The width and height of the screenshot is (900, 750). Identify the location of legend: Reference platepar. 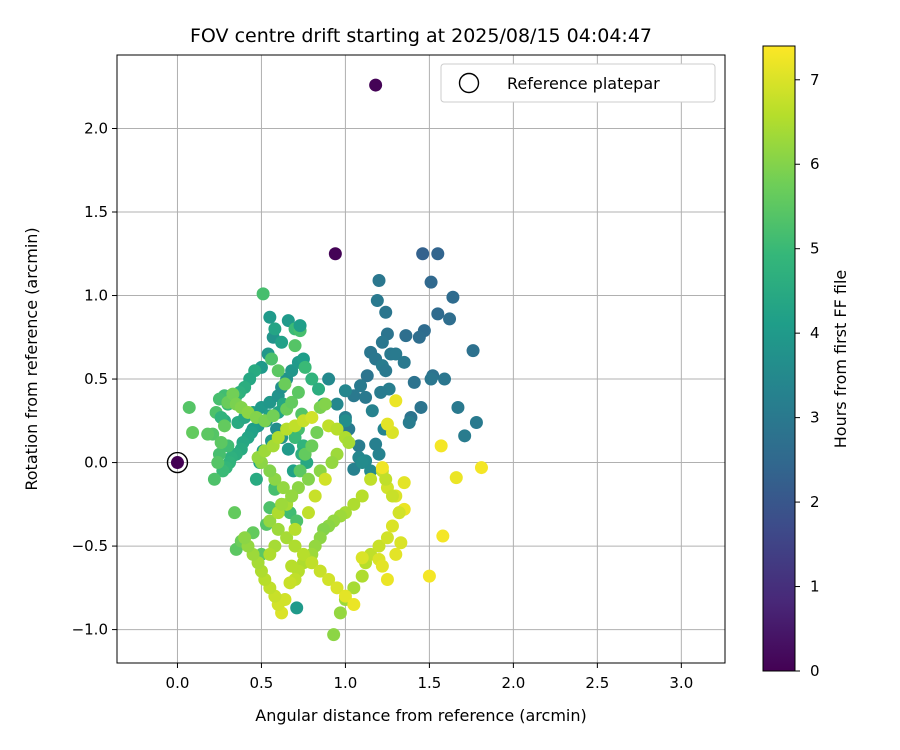
(578, 83).